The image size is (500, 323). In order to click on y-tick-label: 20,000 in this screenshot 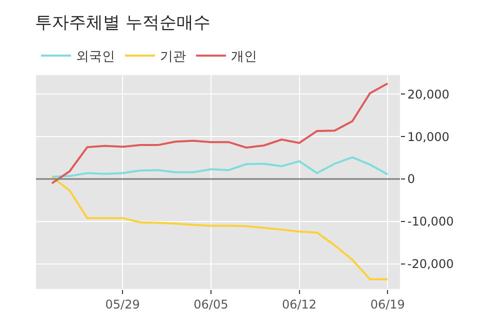, I will do `click(428, 94)`.